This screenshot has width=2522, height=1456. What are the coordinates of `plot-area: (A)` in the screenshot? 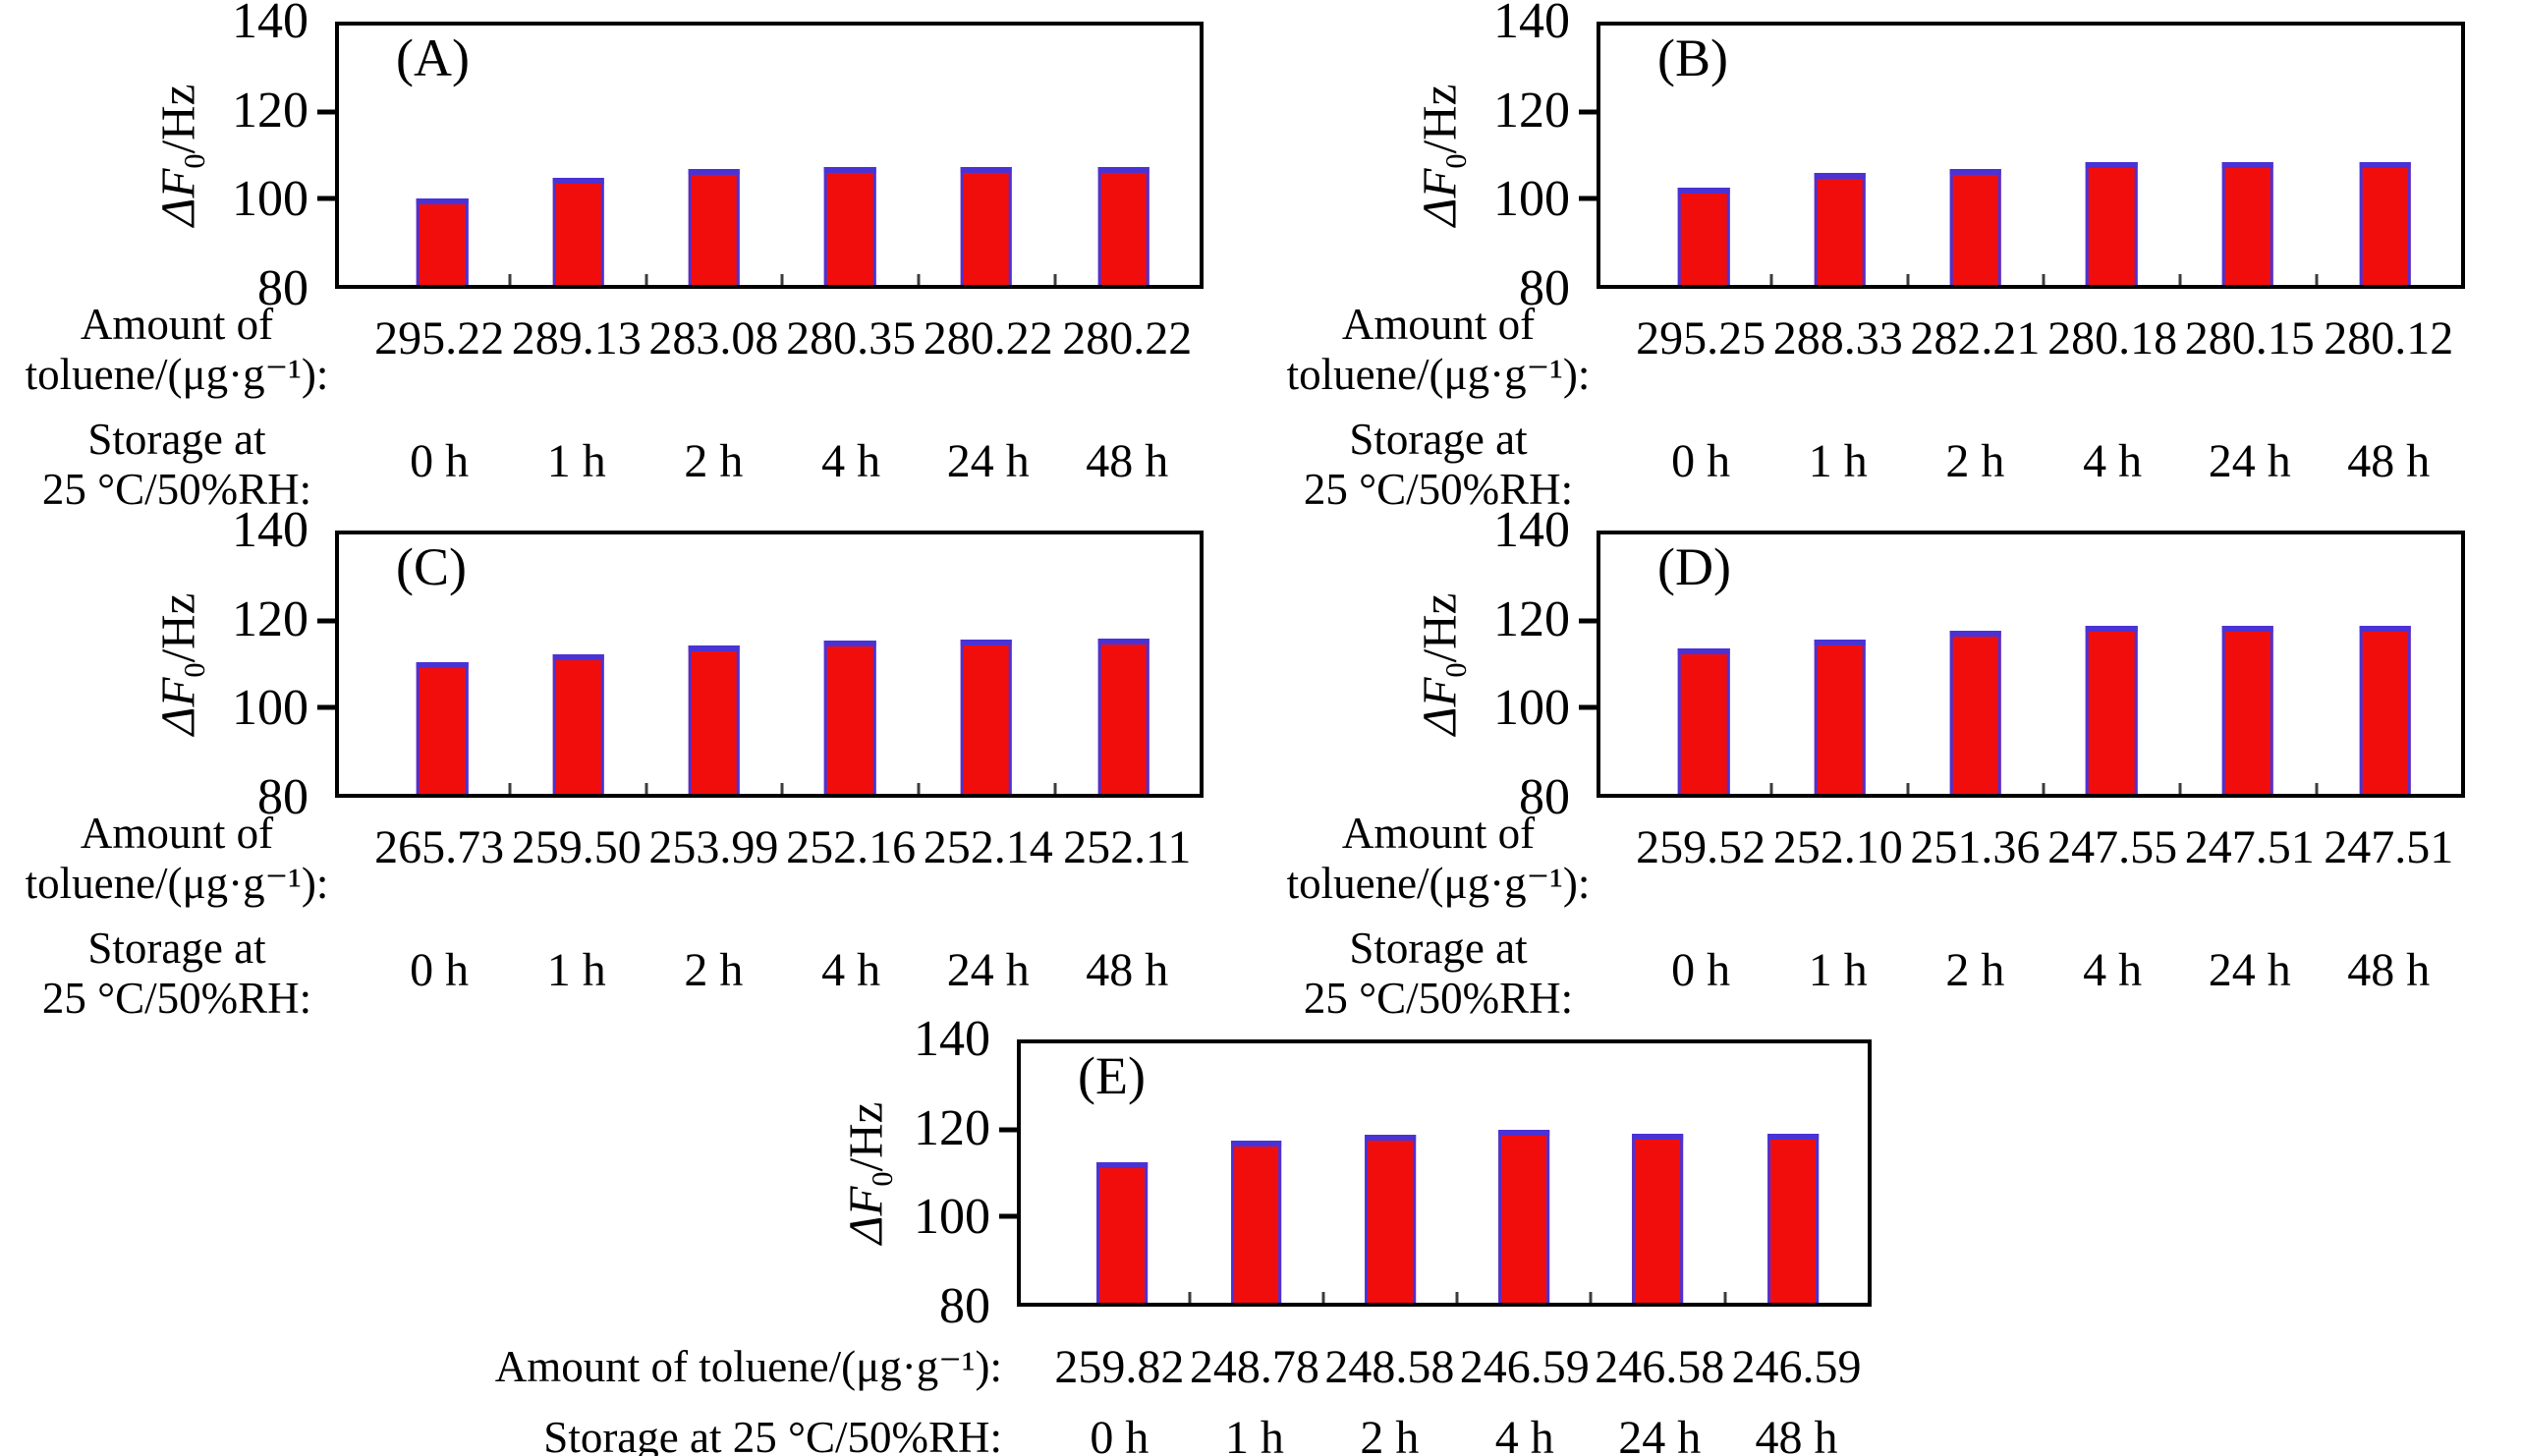 It's located at (760, 155).